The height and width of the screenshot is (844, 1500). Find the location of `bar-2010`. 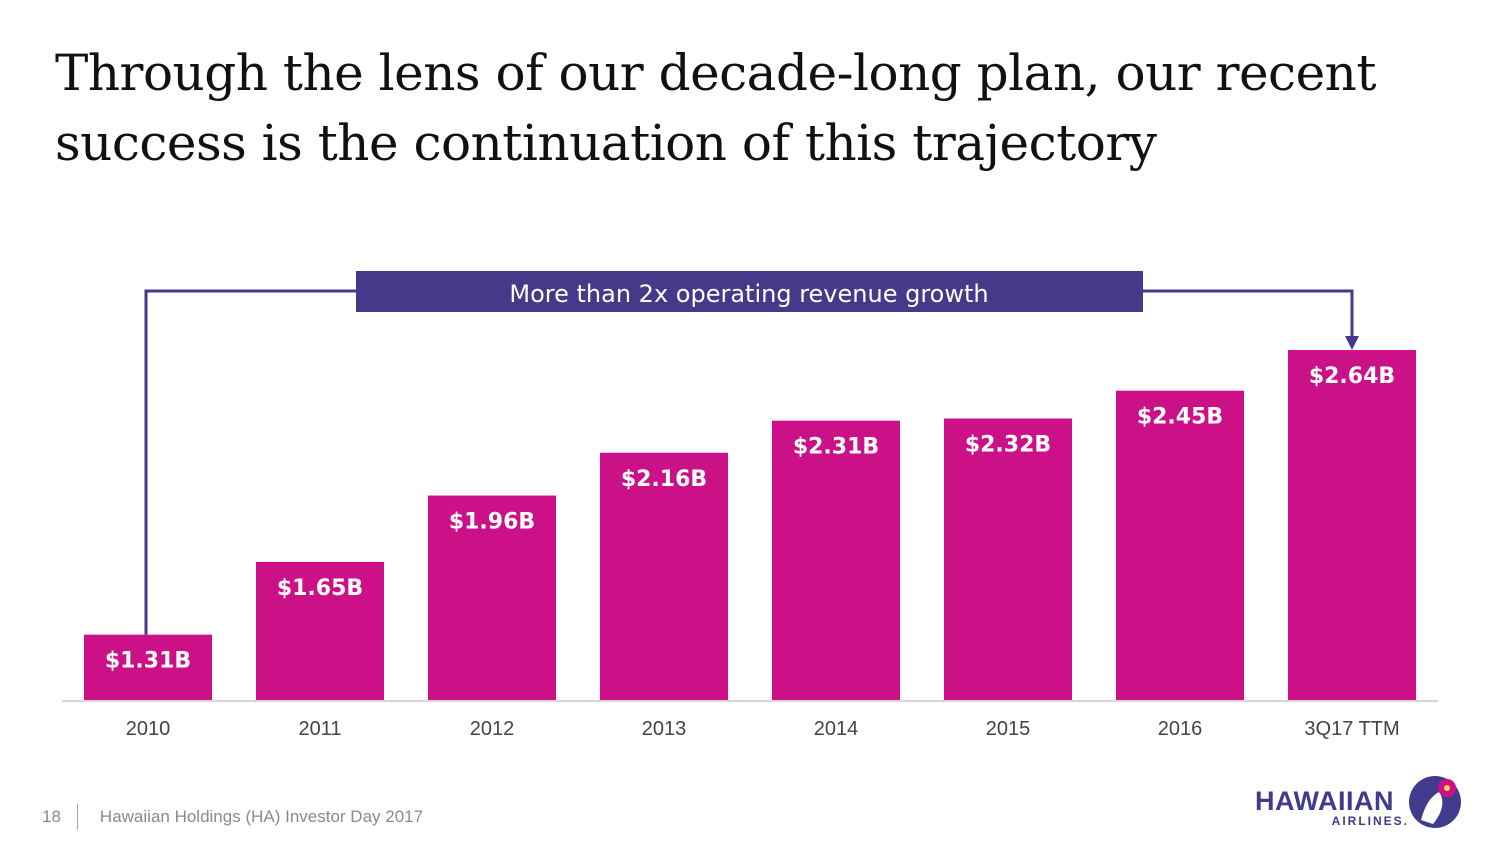

bar-2010 is located at coordinates (148, 667).